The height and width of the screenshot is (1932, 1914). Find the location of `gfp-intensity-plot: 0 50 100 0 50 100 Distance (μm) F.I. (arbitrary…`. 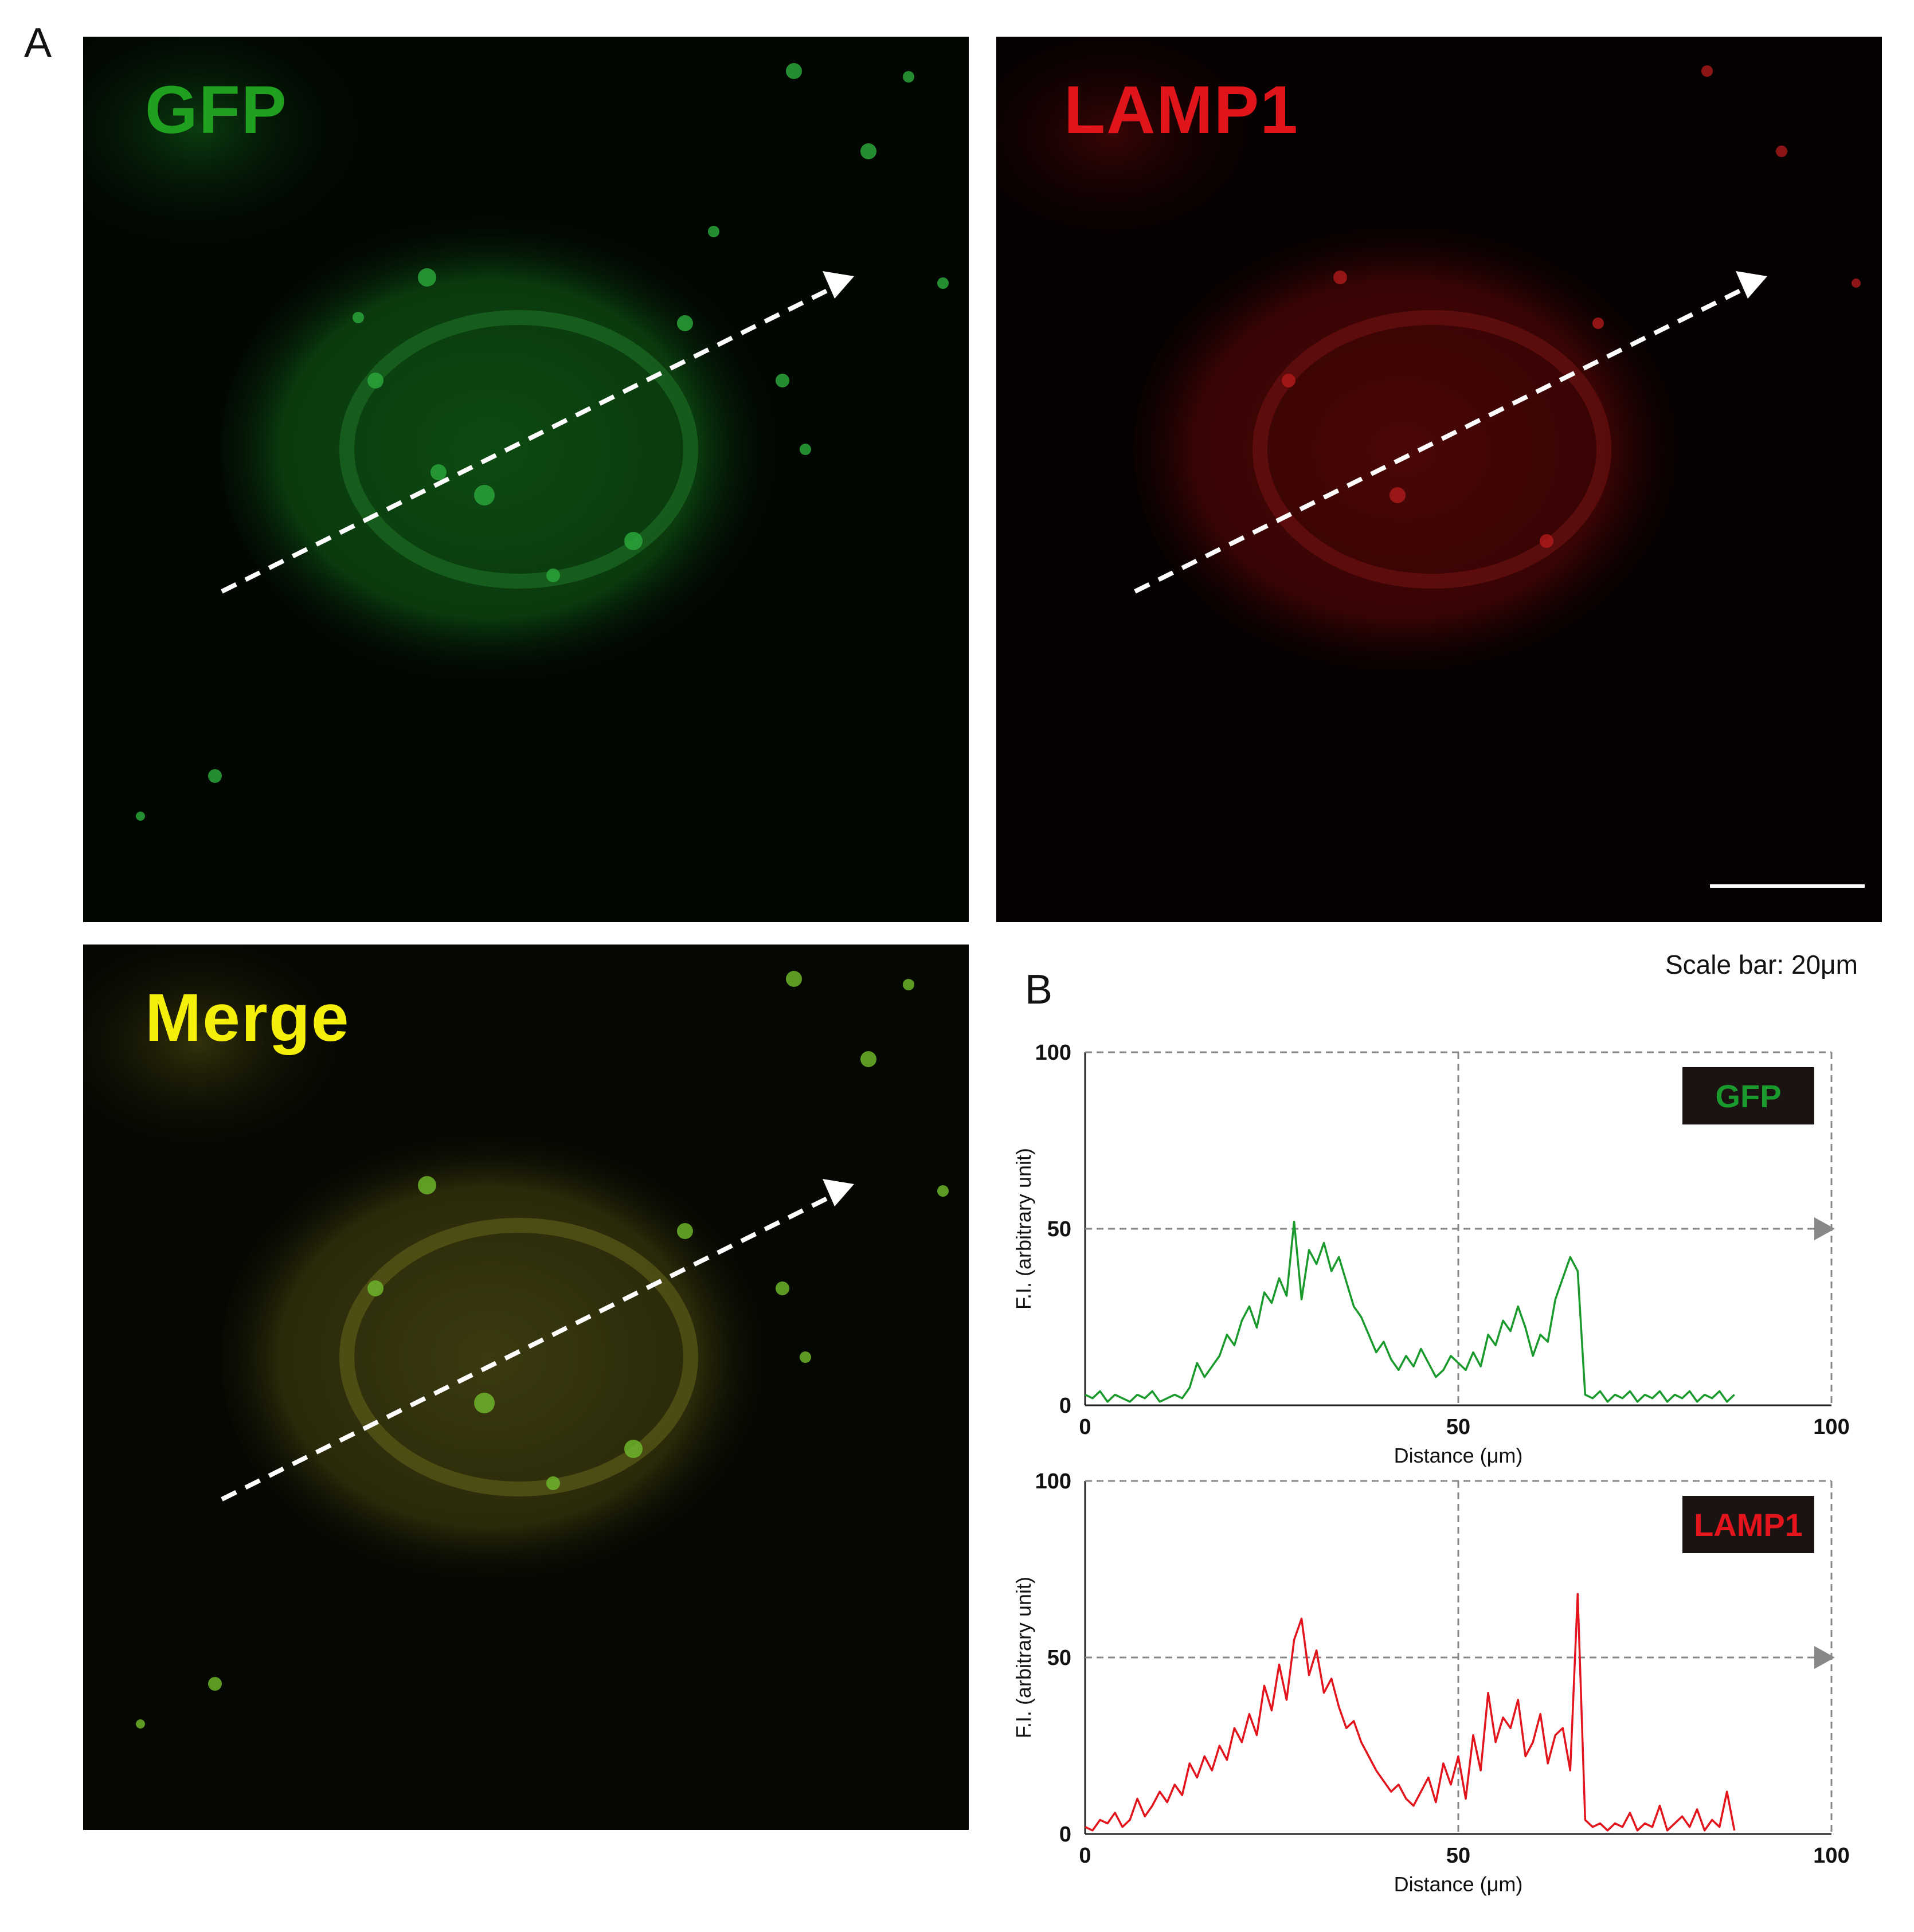

gfp-intensity-plot: 0 50 100 0 50 100 Distance (μm) F.I. (arbitrary… is located at coordinates (1444, 1255).